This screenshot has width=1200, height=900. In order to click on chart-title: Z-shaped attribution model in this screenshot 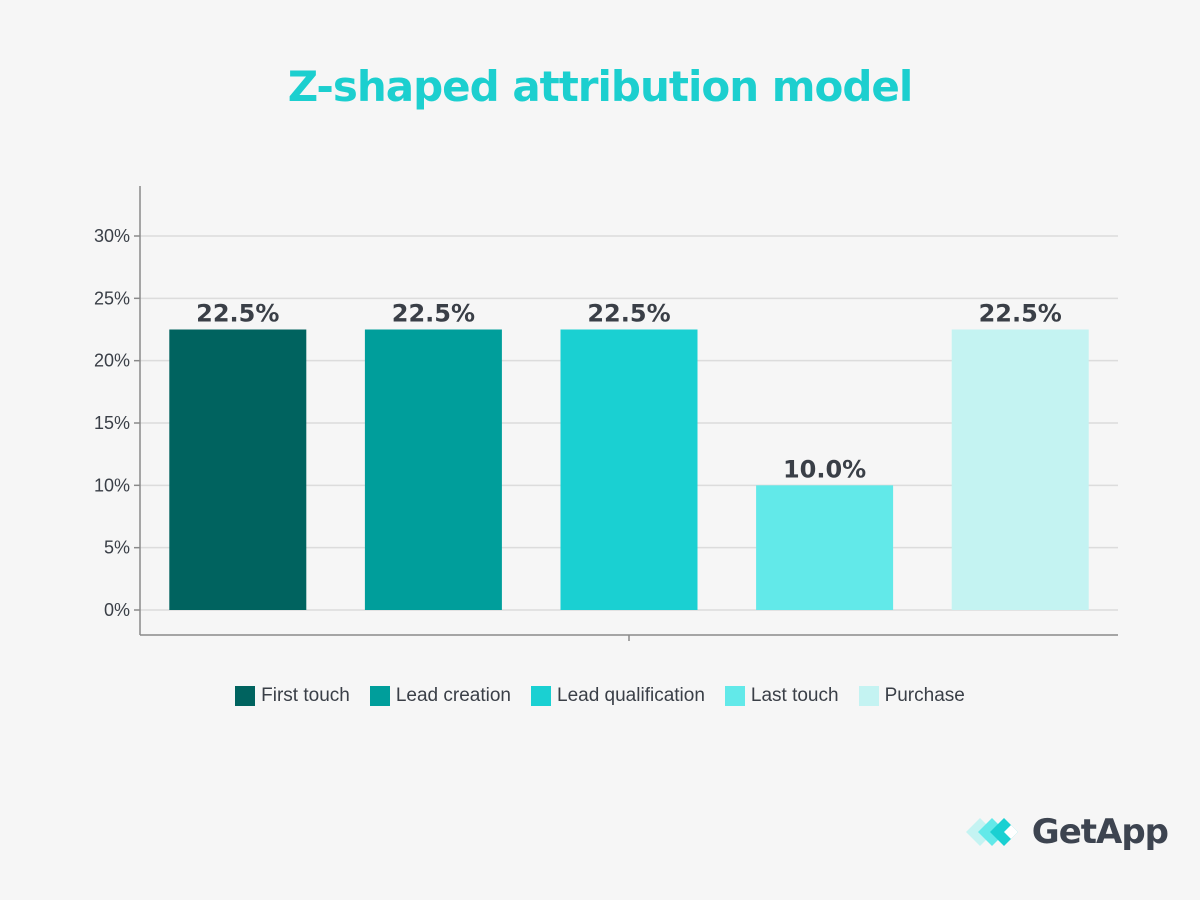, I will do `click(600, 86)`.